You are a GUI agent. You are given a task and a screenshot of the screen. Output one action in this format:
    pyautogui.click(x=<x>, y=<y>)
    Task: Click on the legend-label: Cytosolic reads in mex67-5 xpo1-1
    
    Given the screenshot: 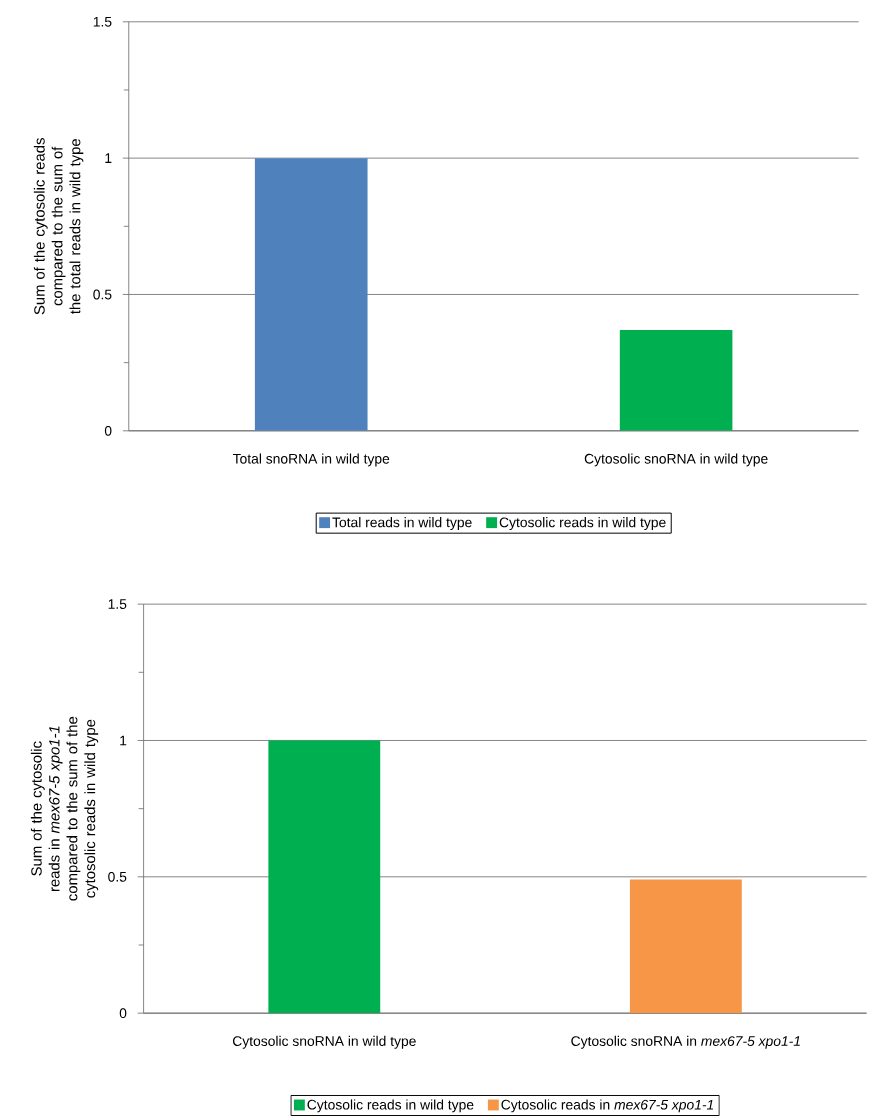 What is the action you would take?
    pyautogui.click(x=607, y=1106)
    